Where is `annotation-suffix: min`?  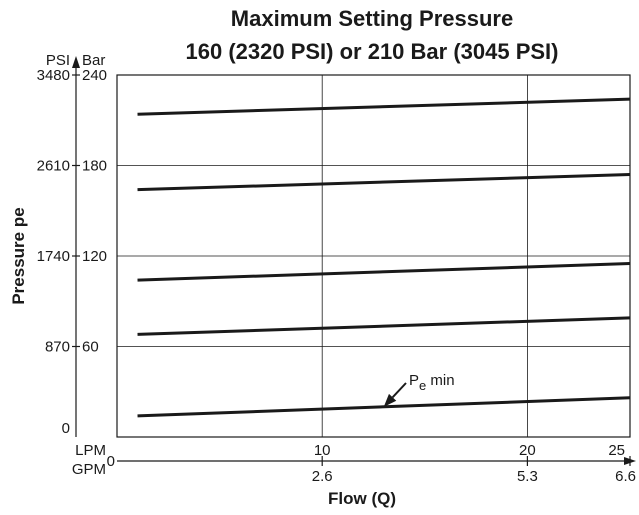
annotation-suffix: min is located at coordinates (440, 380).